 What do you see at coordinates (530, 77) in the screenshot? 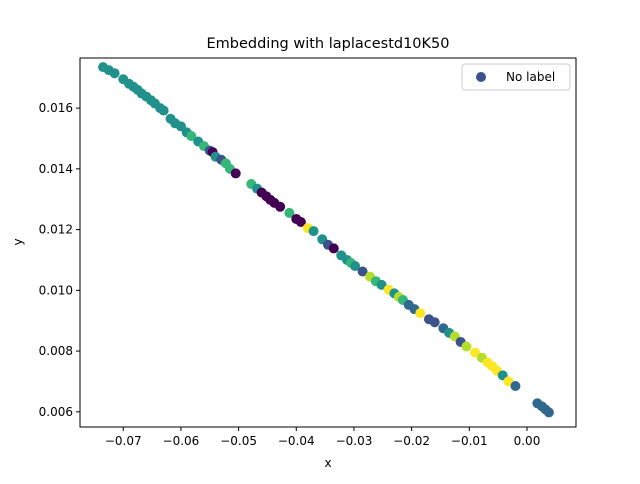
I see `legend-label: No label` at bounding box center [530, 77].